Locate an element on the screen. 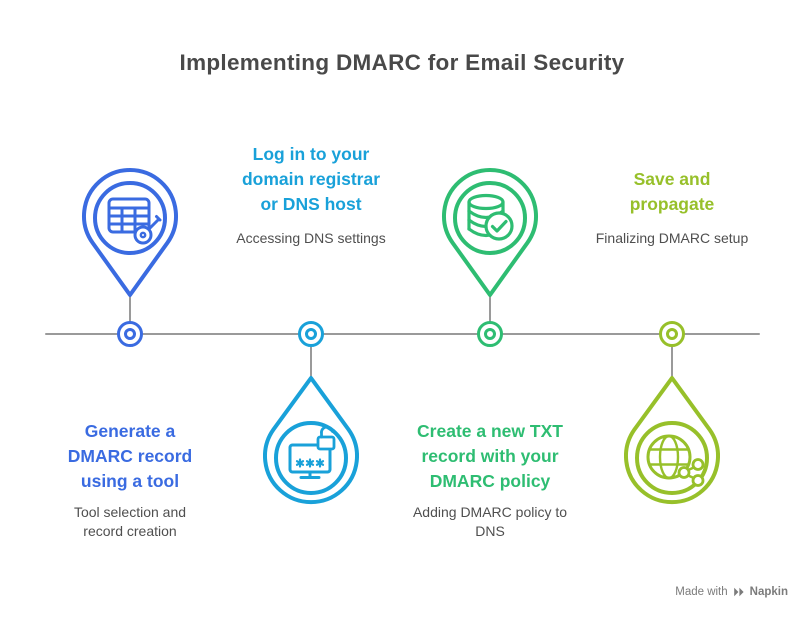 The image size is (804, 624). connector-line-step1 is located at coordinates (129, 308).